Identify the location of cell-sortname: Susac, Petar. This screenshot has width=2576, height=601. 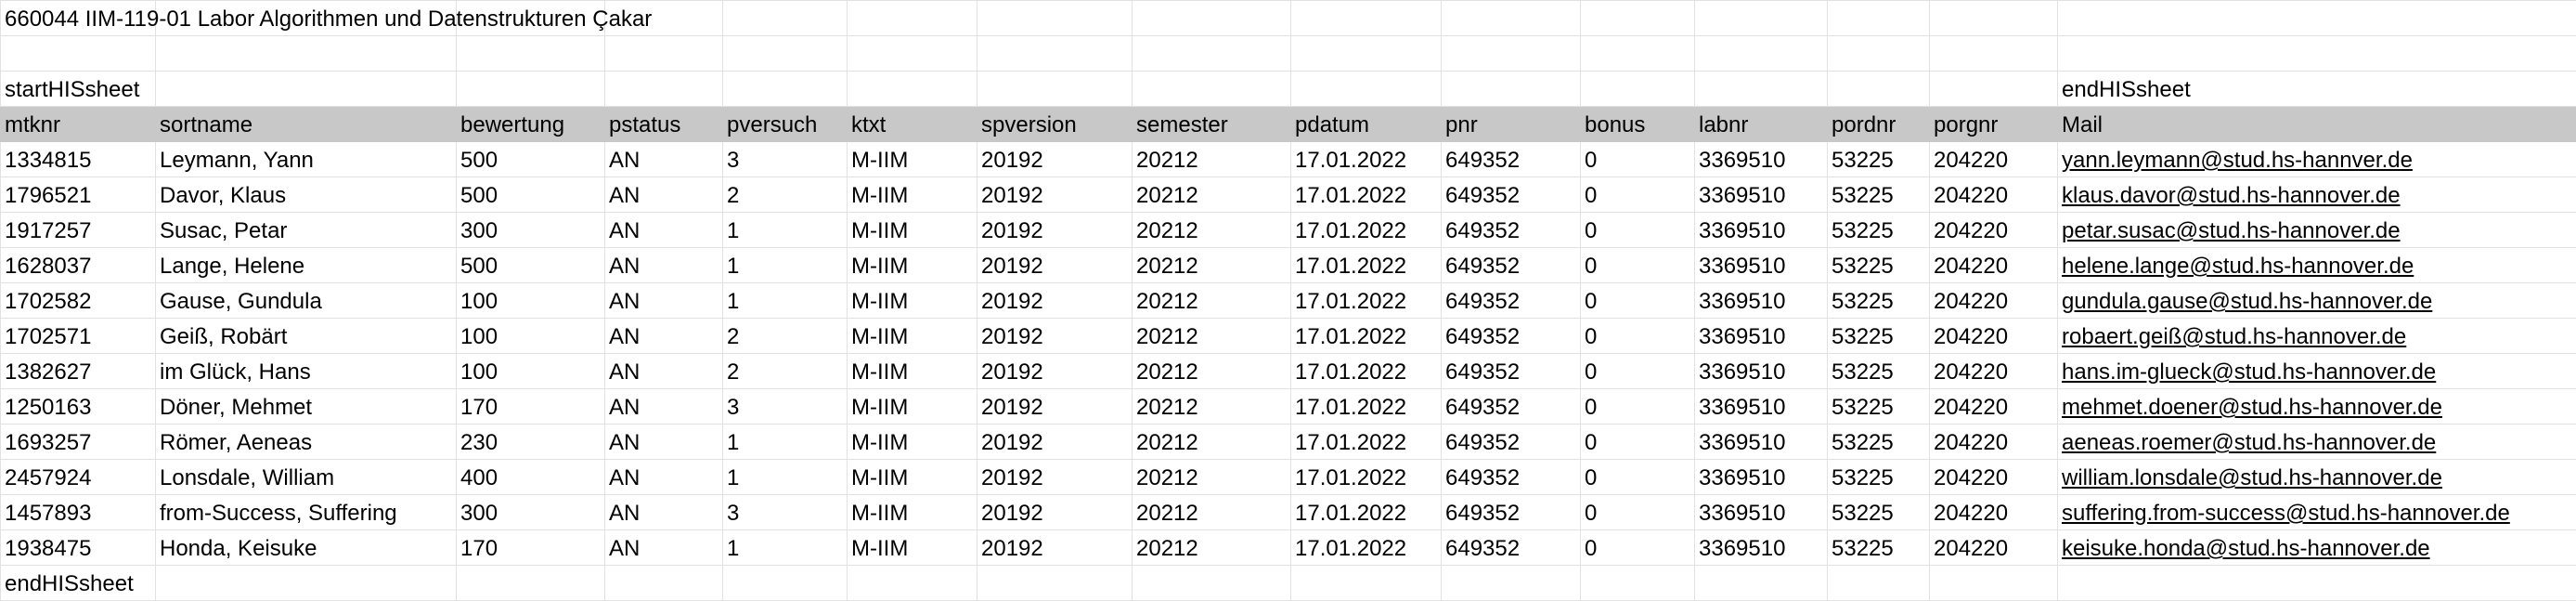
(306, 230).